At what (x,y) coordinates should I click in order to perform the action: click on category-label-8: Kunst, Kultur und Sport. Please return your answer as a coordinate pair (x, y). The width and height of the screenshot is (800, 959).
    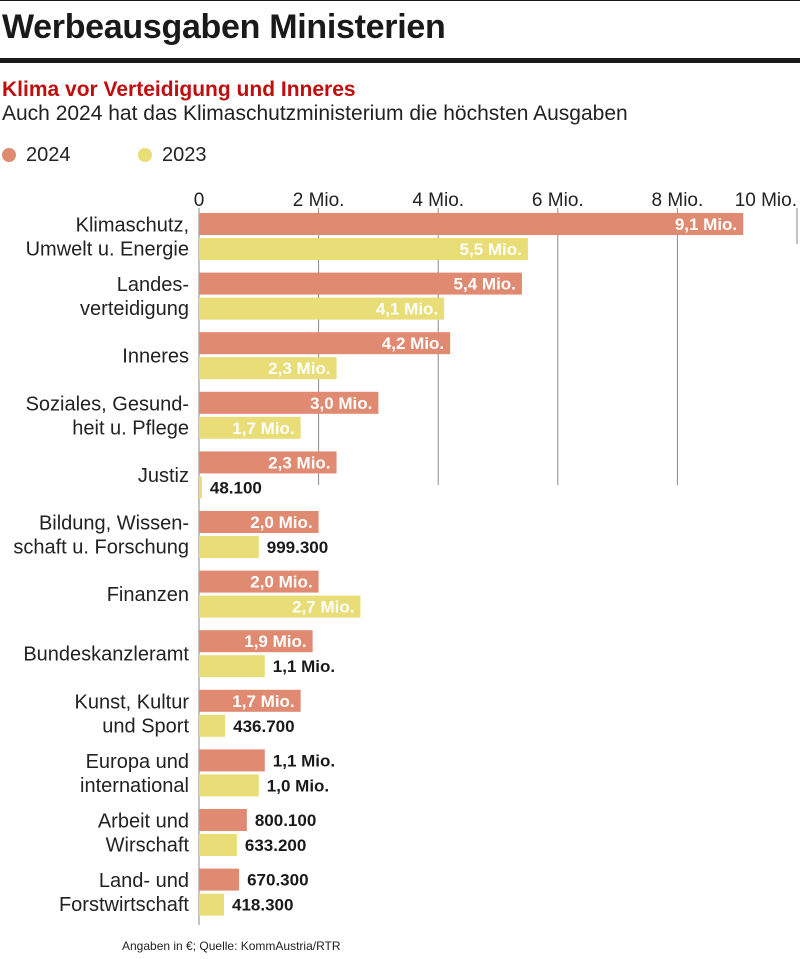
    Looking at the image, I should click on (131, 714).